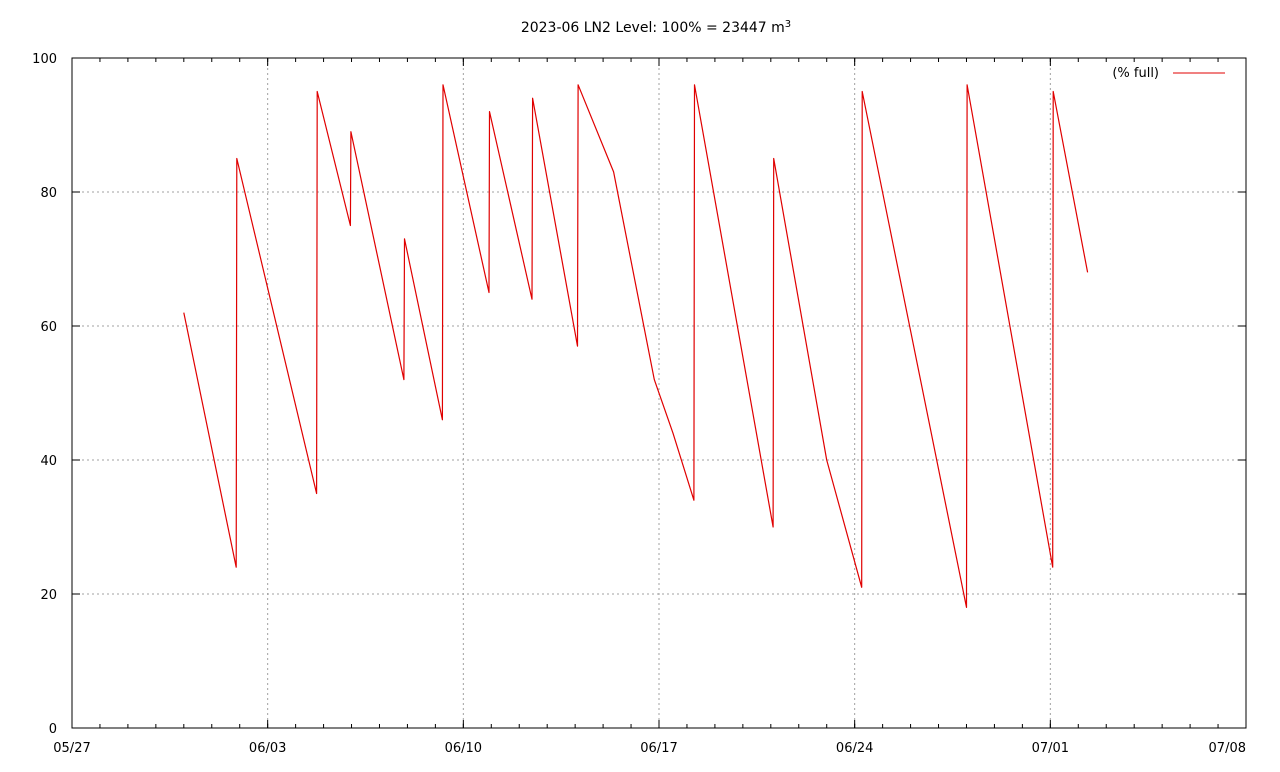 Image resolution: width=1280 pixels, height=772 pixels. I want to click on x-tick-label: 06/17, so click(658, 748).